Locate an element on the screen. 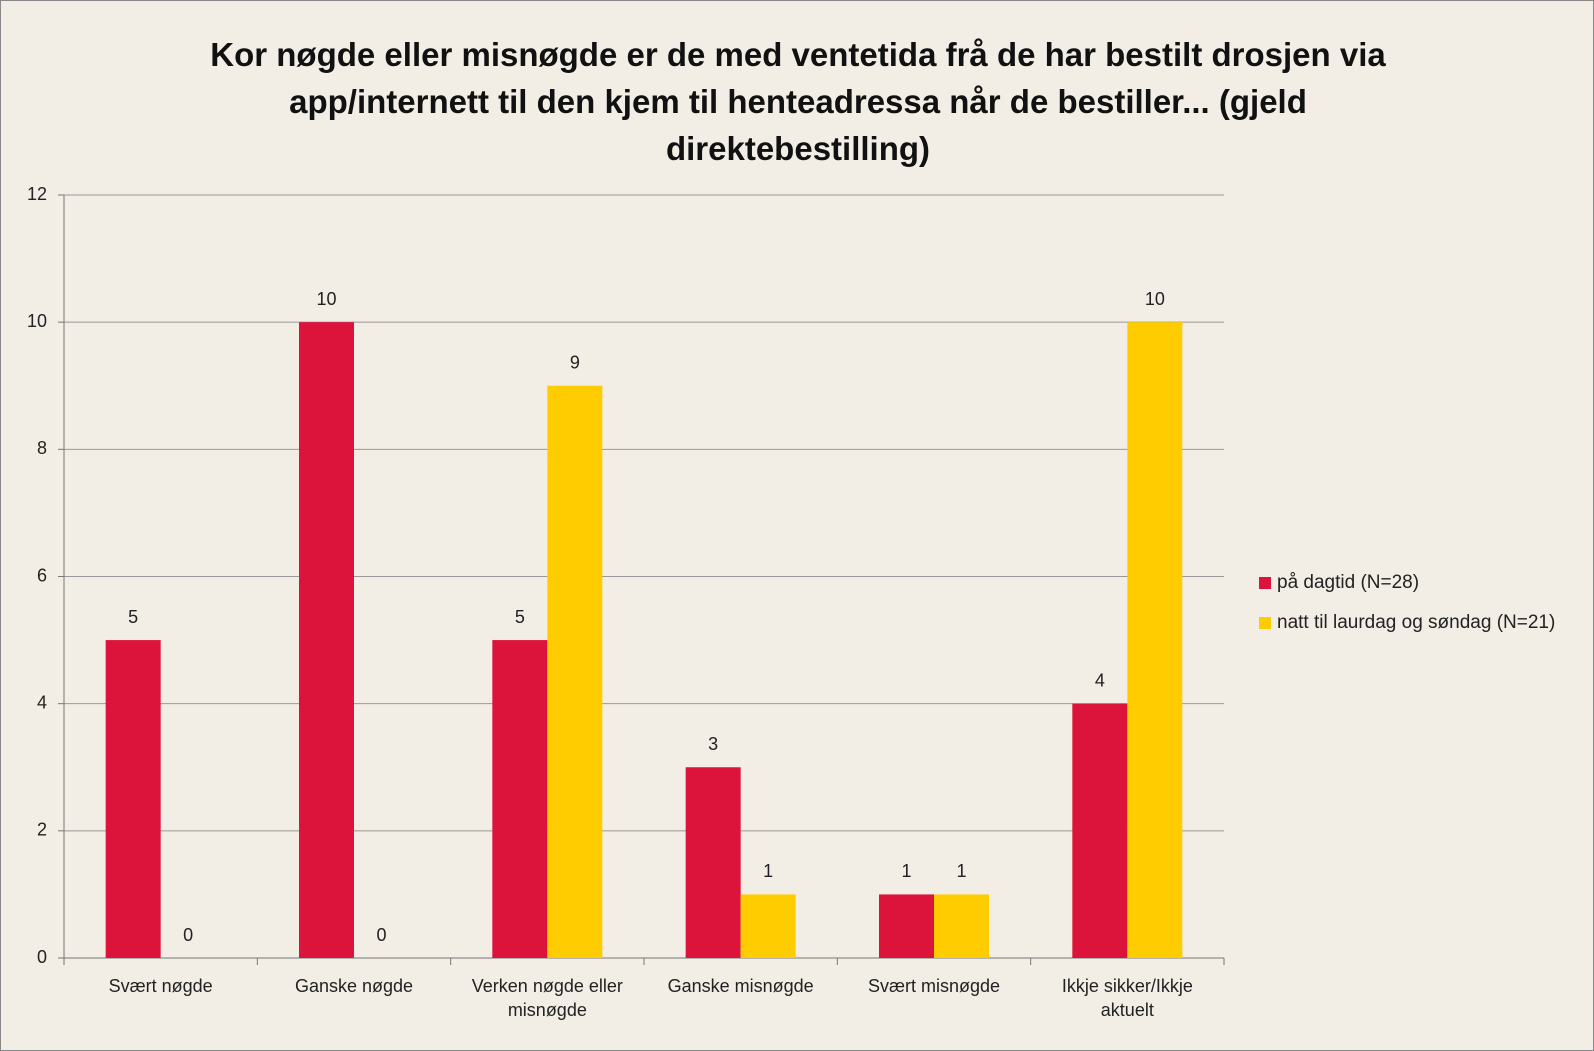 This screenshot has width=1594, height=1051. y-tick-label: 0 is located at coordinates (42, 957).